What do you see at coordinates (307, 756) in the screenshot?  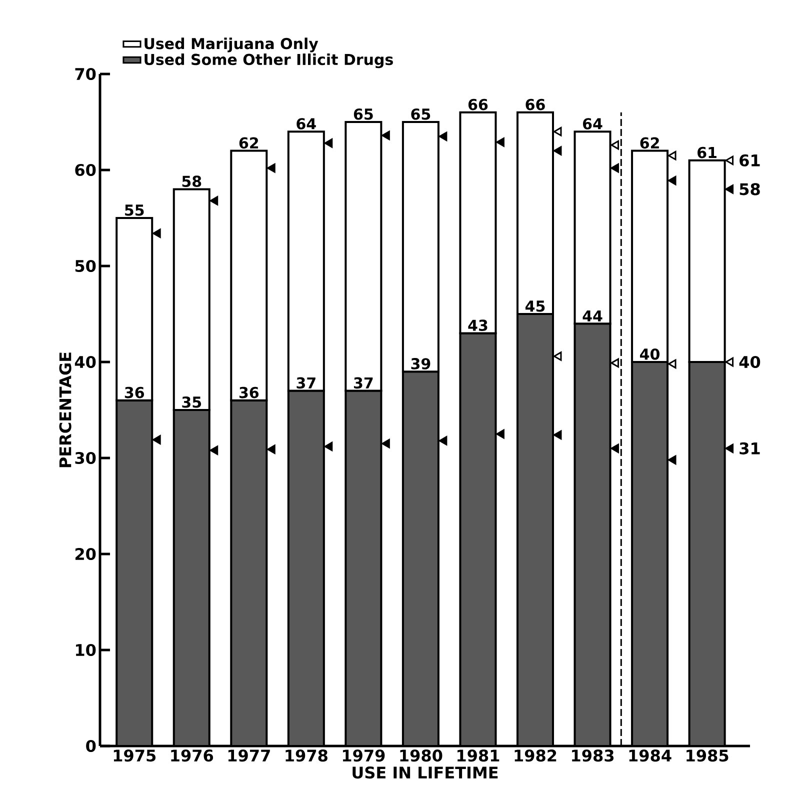 I see `x-tick-label: 1978` at bounding box center [307, 756].